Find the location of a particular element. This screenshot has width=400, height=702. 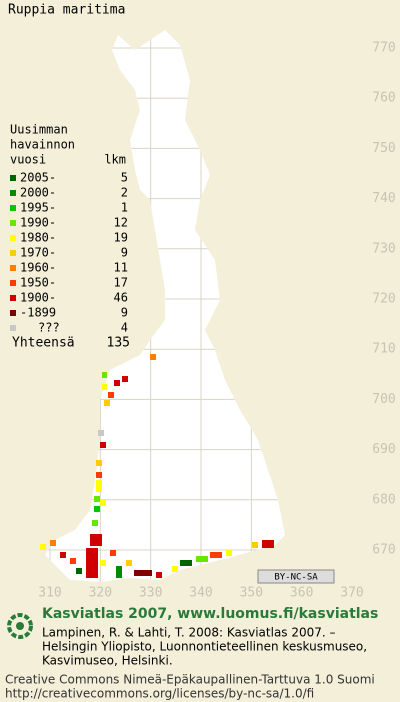

legend-count: 2 is located at coordinates (124, 193).